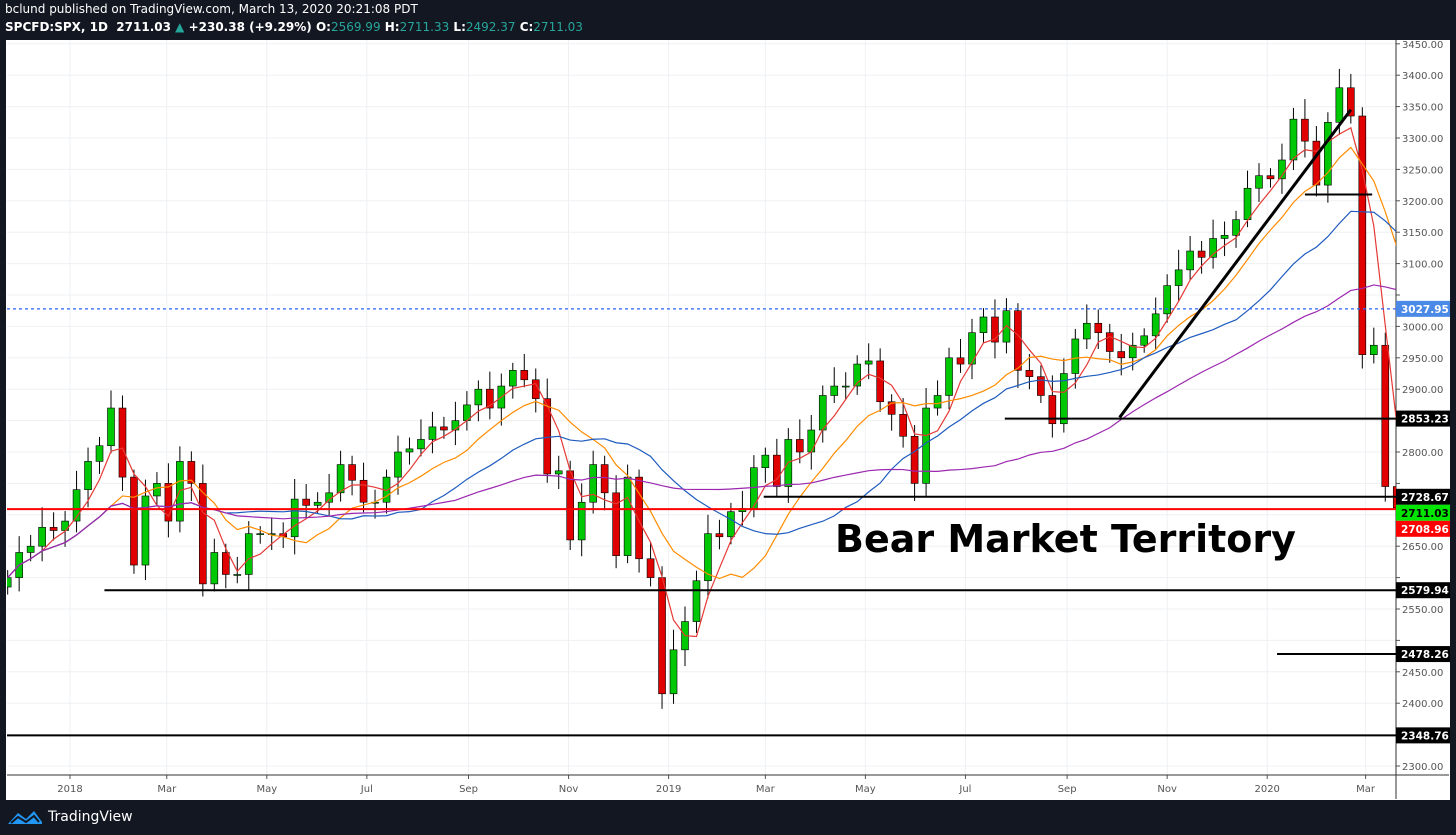  I want to click on y-tick-label: 2450.00, so click(1422, 673).